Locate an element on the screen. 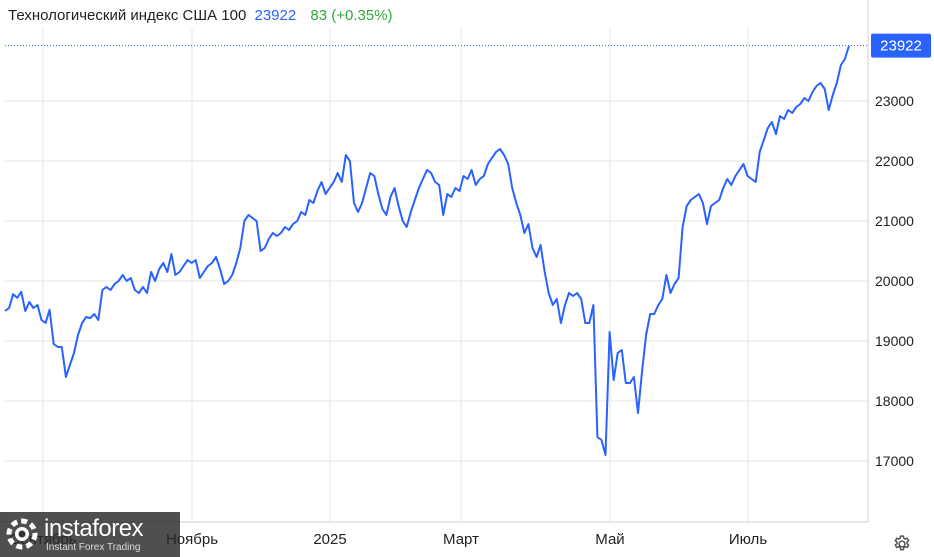 The height and width of the screenshot is (557, 934). last-value-label: 23922 is located at coordinates (901, 46).